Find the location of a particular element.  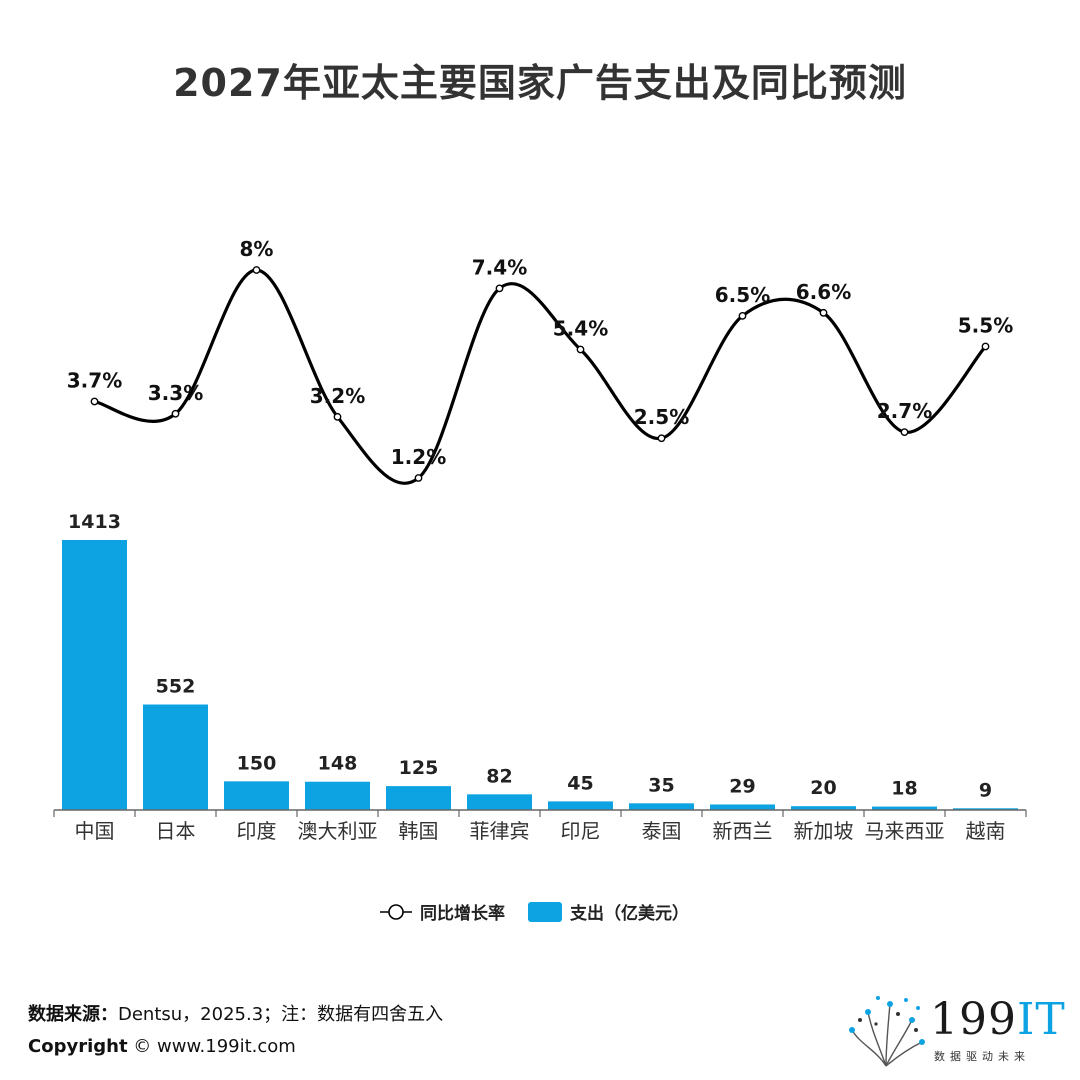

line-value-label: 3.2% is located at coordinates (337, 396).